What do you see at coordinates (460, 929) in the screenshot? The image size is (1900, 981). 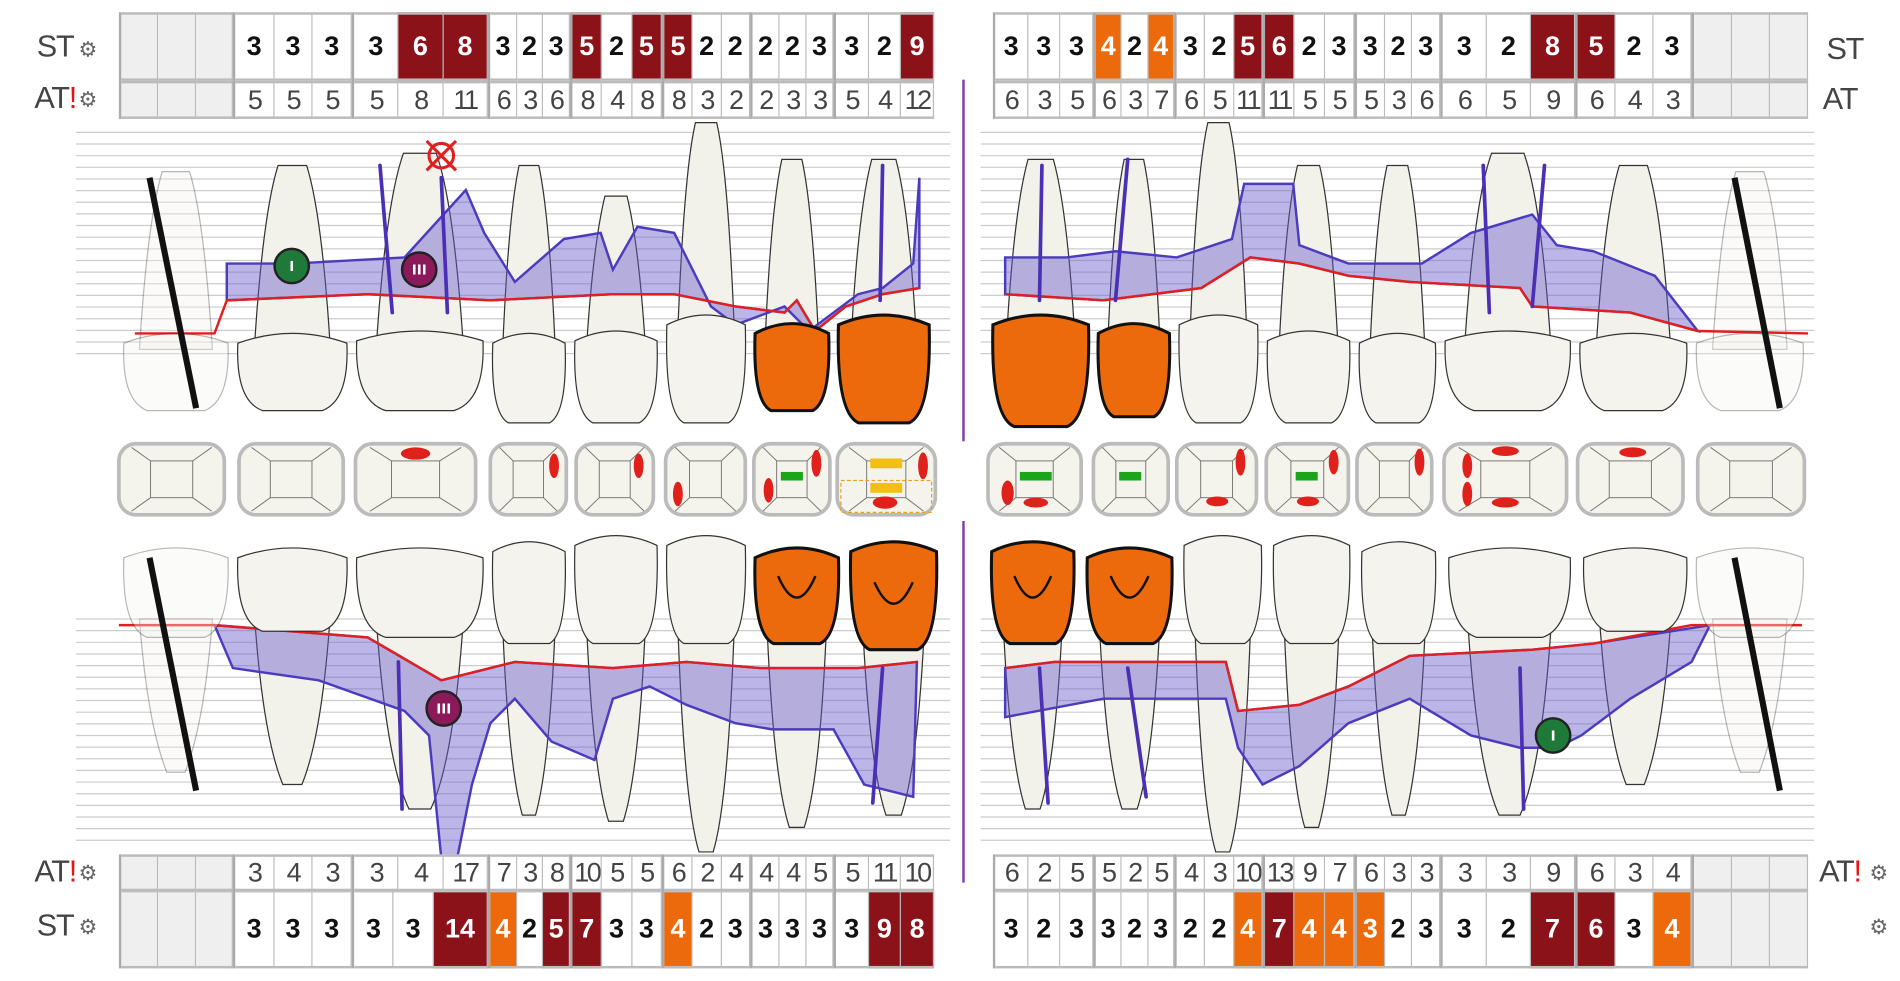 I see `probing-depth-cell: 14` at bounding box center [460, 929].